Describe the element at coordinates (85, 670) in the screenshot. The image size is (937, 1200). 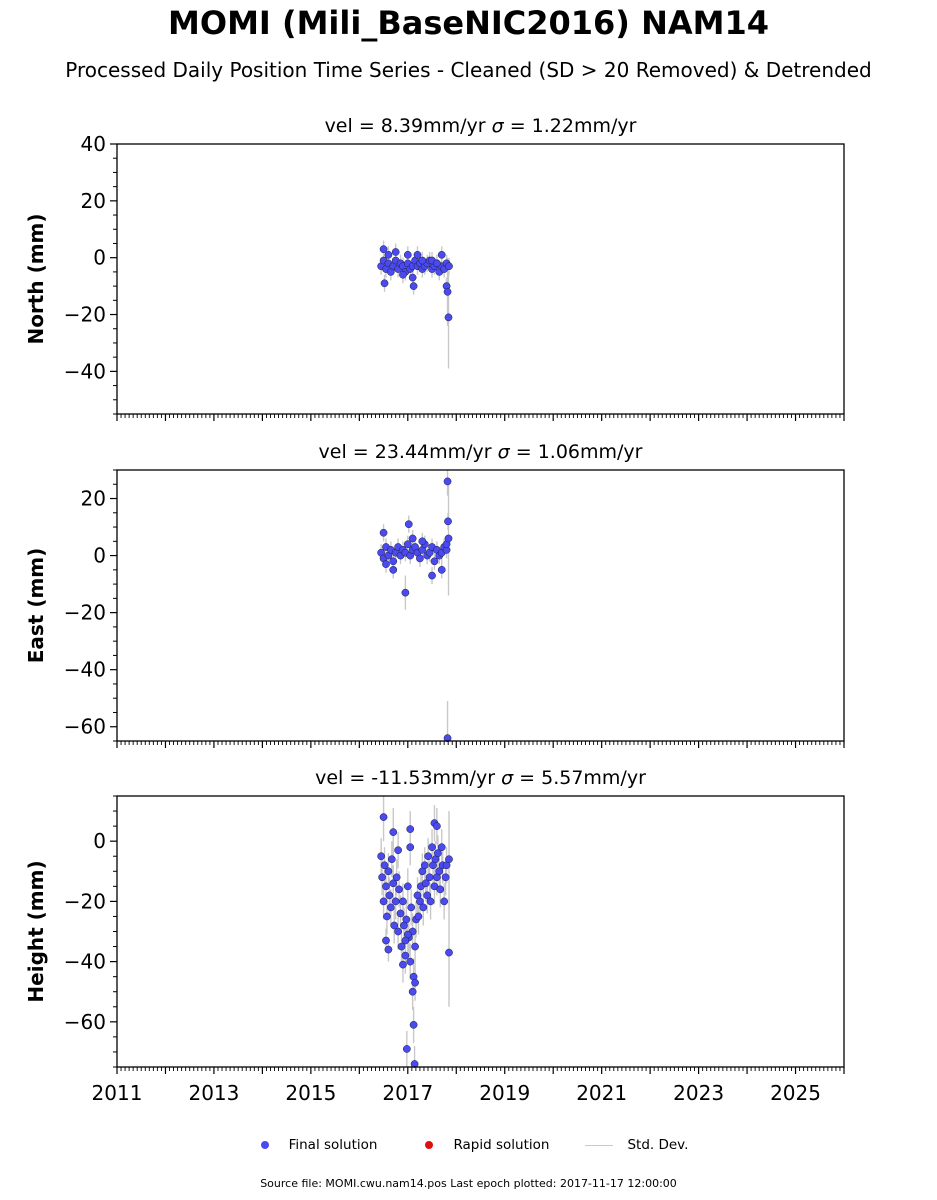
I see `y-tick-label: −40` at that location.